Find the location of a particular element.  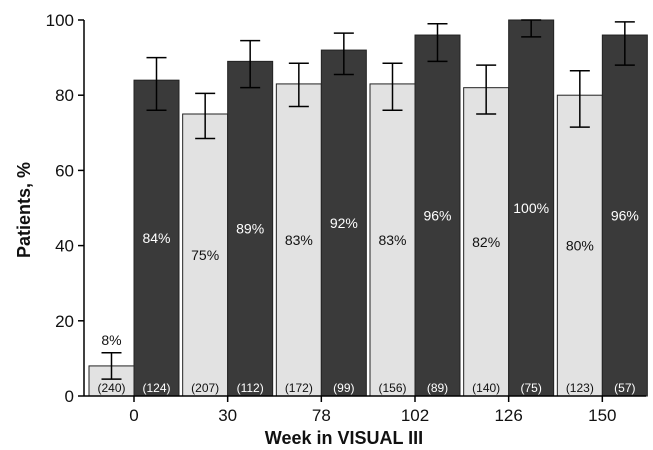

y-tick-label-60: 60 is located at coordinates (64, 170).